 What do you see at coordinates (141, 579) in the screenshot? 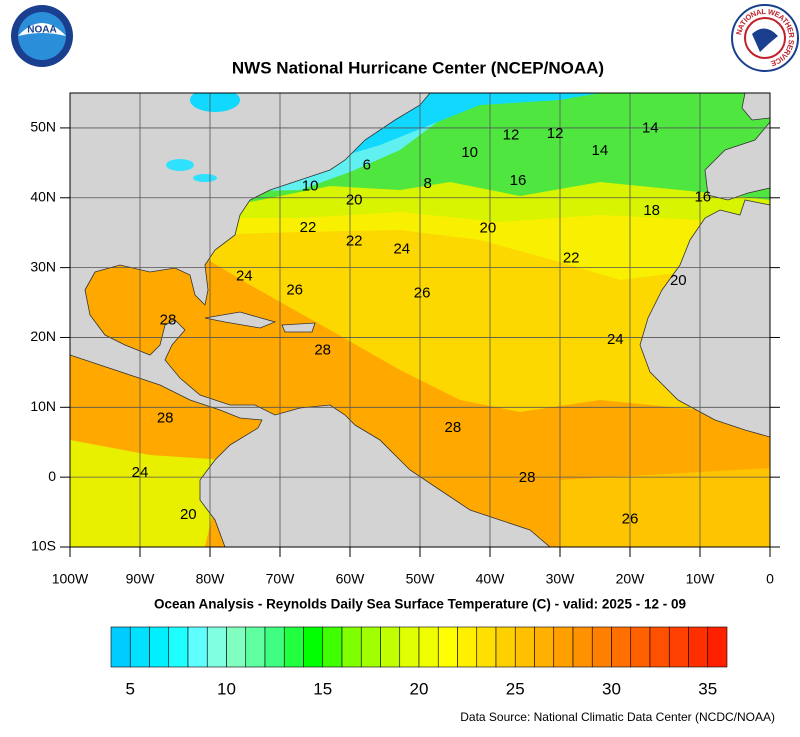
I see `x-tick-label: 90W` at bounding box center [141, 579].